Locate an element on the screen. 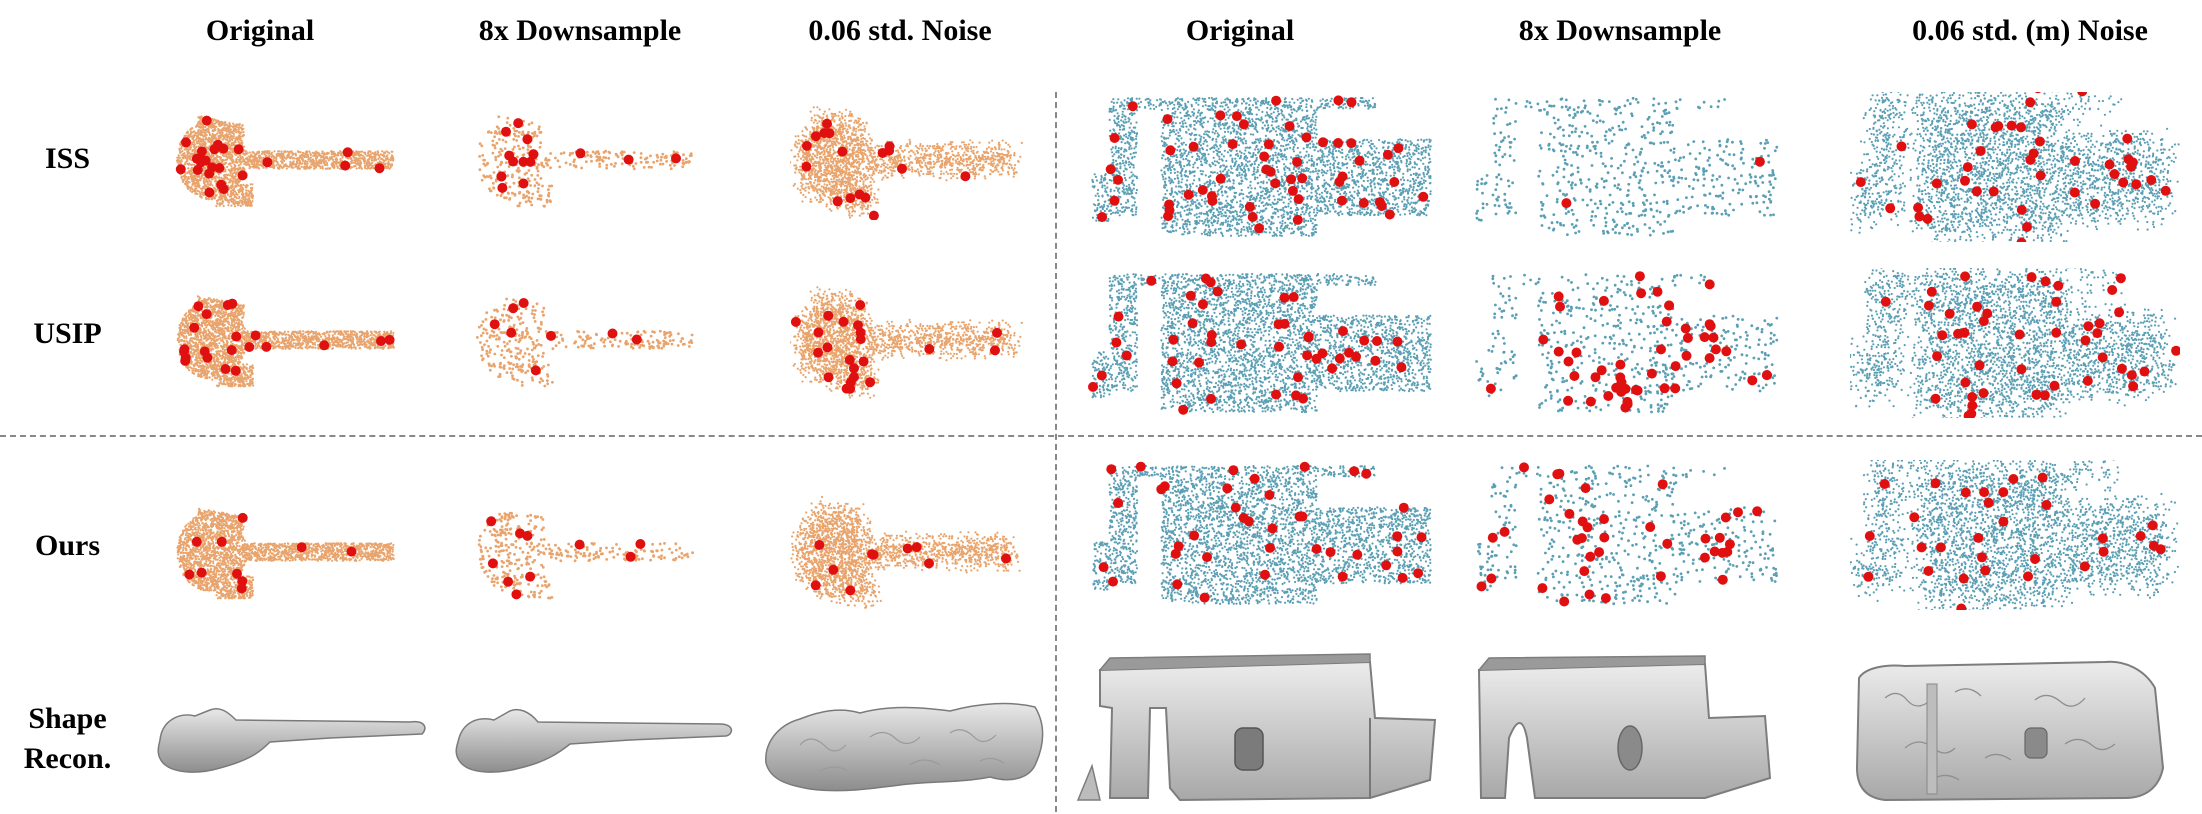 The height and width of the screenshot is (814, 2202). recon-guitar-noise is located at coordinates (905, 742).